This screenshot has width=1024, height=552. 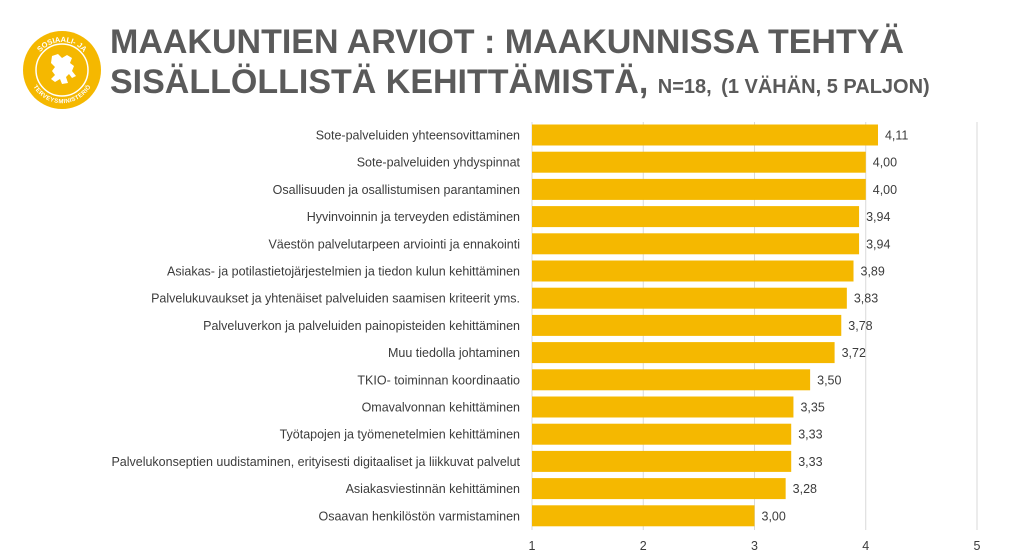 What do you see at coordinates (379, 82) in the screenshot?
I see `title-line-2-main: SISÄLLÖLLISTÄ KEHITTÄMISTÄ,` at bounding box center [379, 82].